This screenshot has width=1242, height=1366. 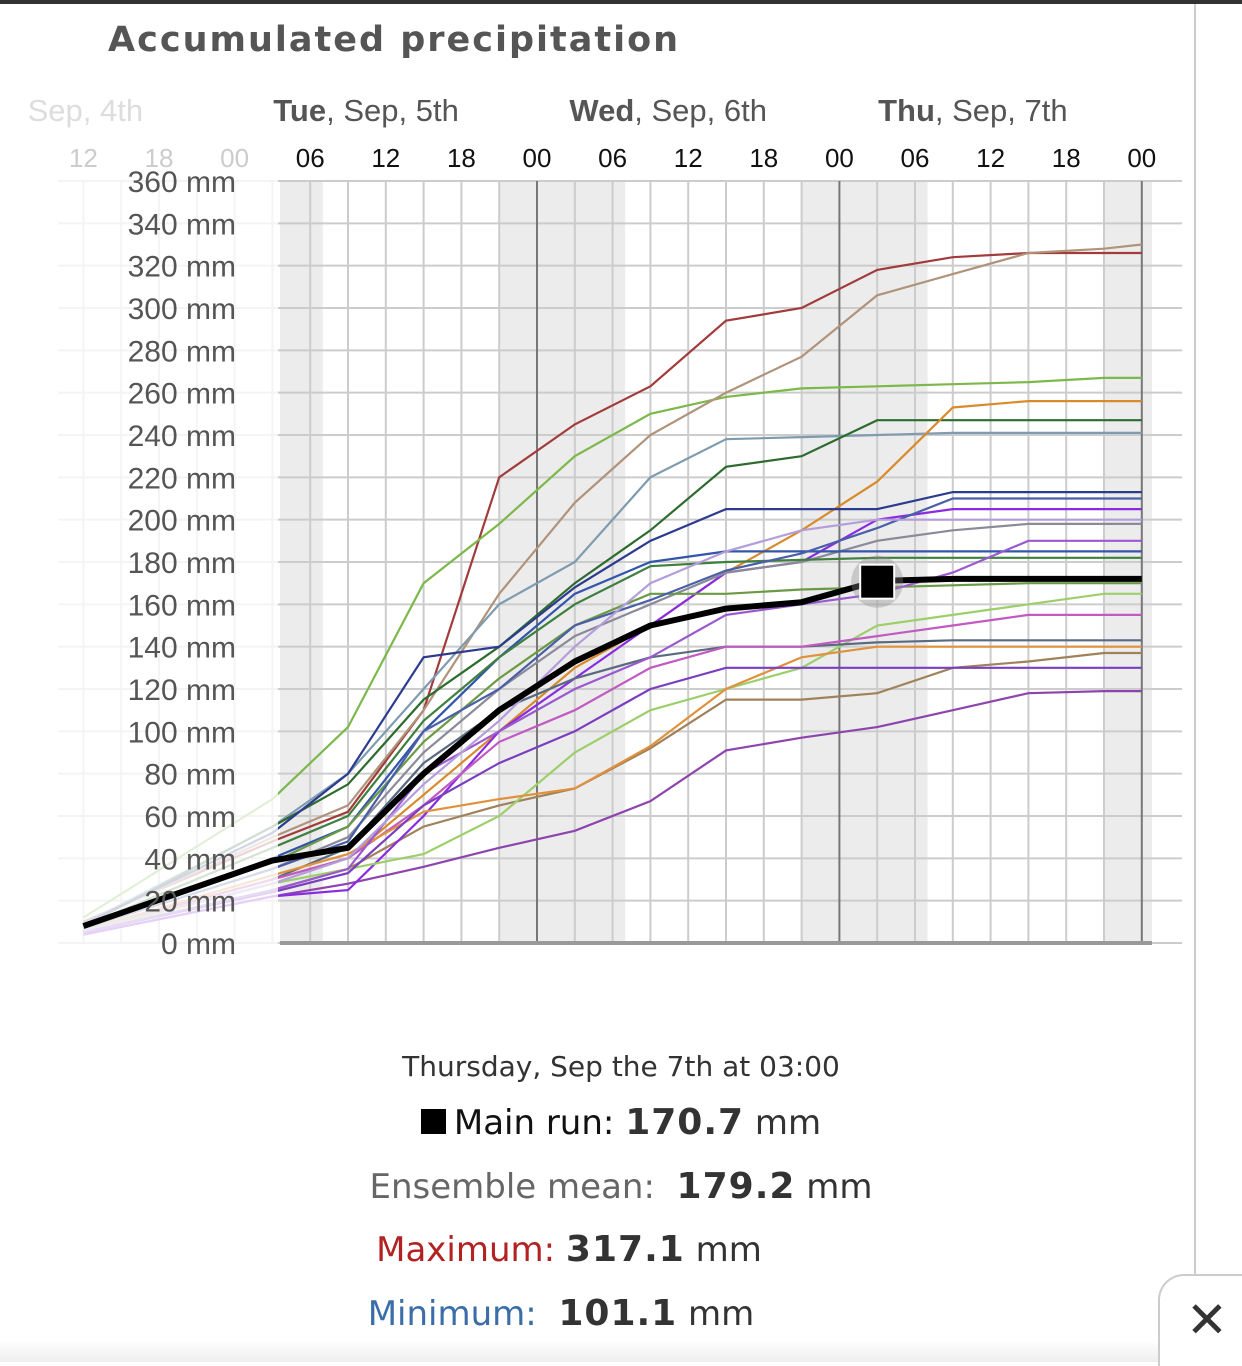 I want to click on day-label: Thu, Sep, 7th, so click(x=973, y=110).